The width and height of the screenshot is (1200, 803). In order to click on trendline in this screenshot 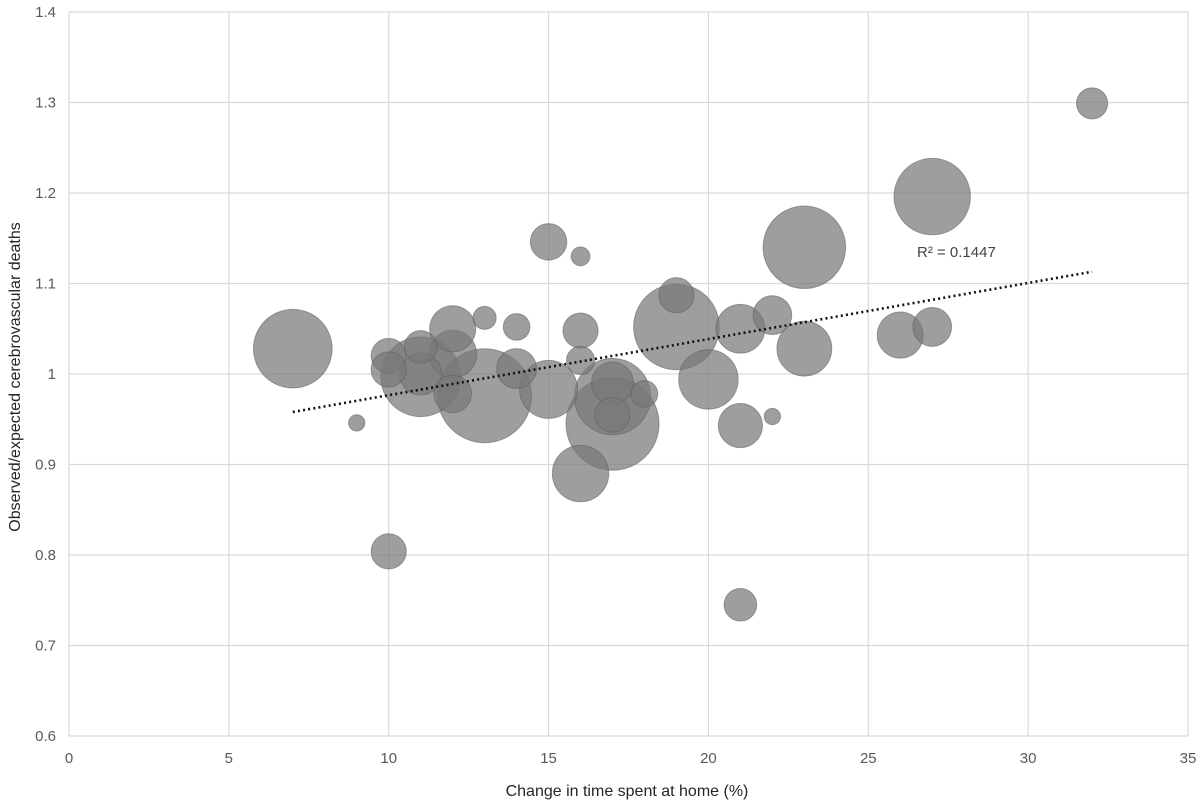, I will do `click(692, 342)`.